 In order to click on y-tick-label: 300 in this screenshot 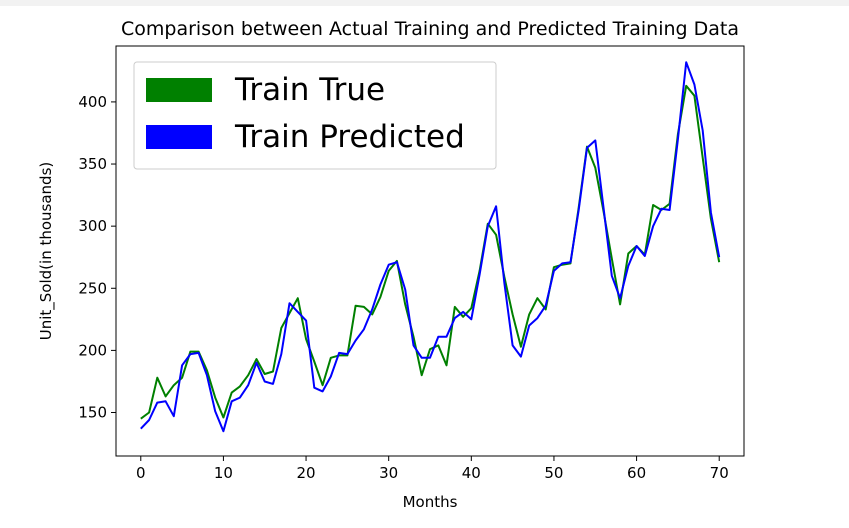, I will do `click(92, 226)`.